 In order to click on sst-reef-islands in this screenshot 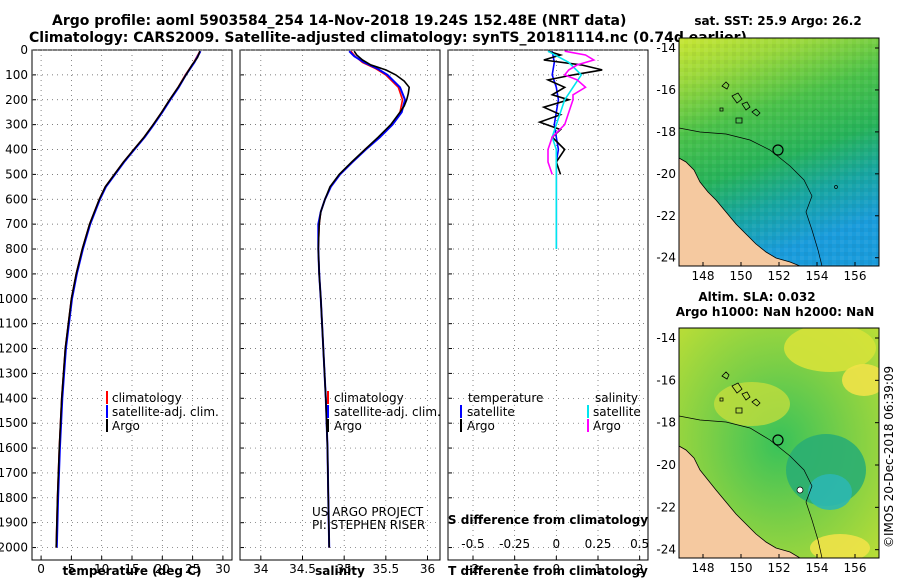, I will do `click(740, 102)`.